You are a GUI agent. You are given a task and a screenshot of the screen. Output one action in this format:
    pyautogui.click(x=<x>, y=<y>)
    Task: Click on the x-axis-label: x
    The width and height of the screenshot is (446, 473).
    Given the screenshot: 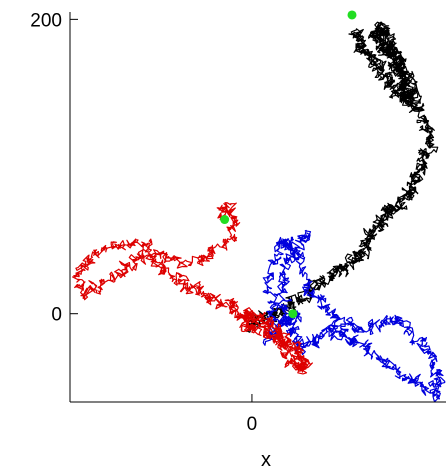 What is the action you would take?
    pyautogui.click(x=266, y=460)
    